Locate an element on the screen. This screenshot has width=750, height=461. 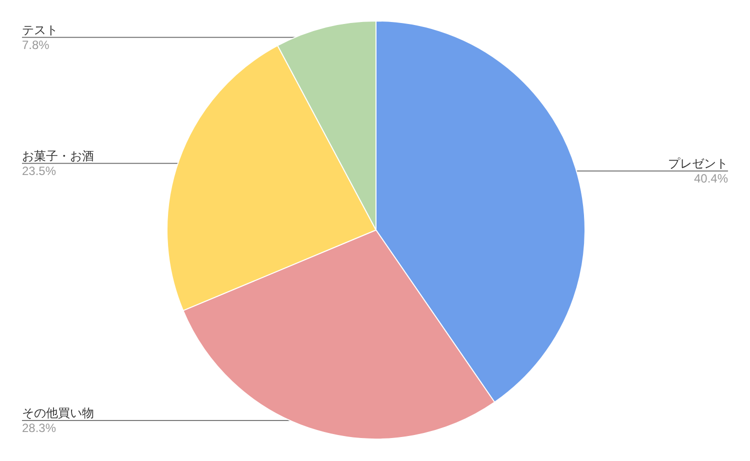
data-label: 28.3% is located at coordinates (39, 427).